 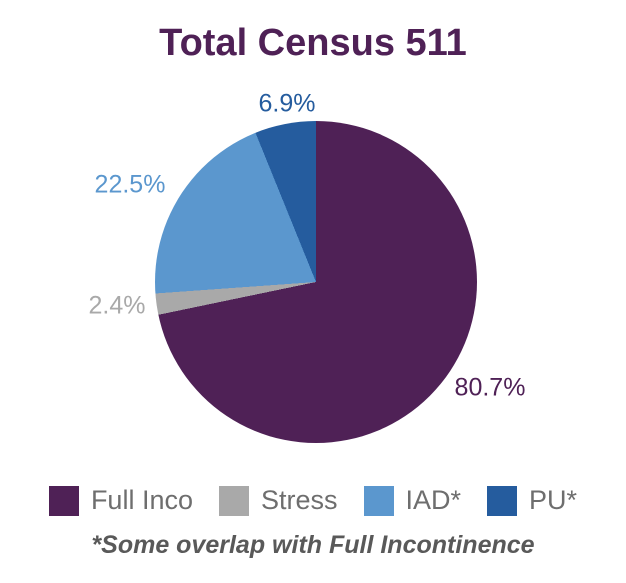 I want to click on data-label-full-inco: 80.7%, so click(x=490, y=387).